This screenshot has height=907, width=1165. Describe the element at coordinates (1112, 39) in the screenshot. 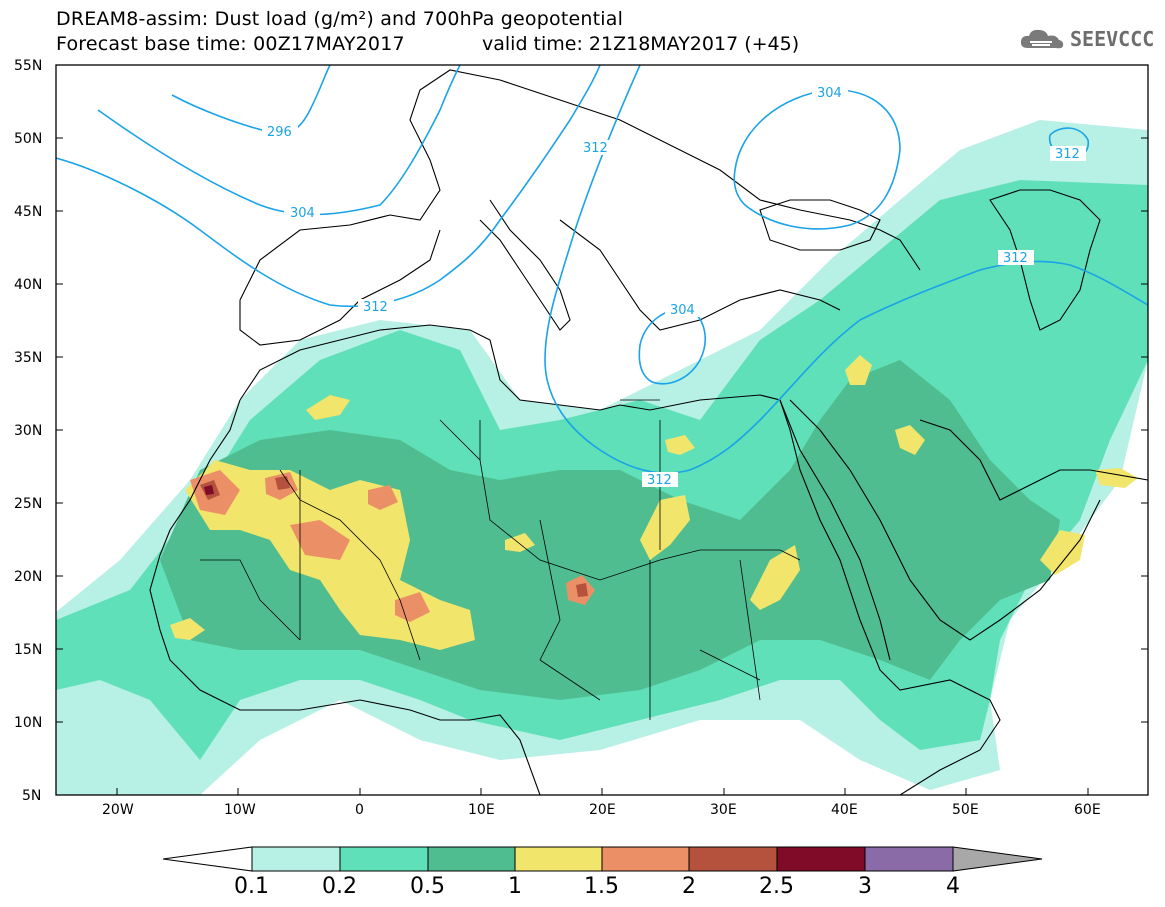

I see `logo-text: SEEVCCC` at that location.